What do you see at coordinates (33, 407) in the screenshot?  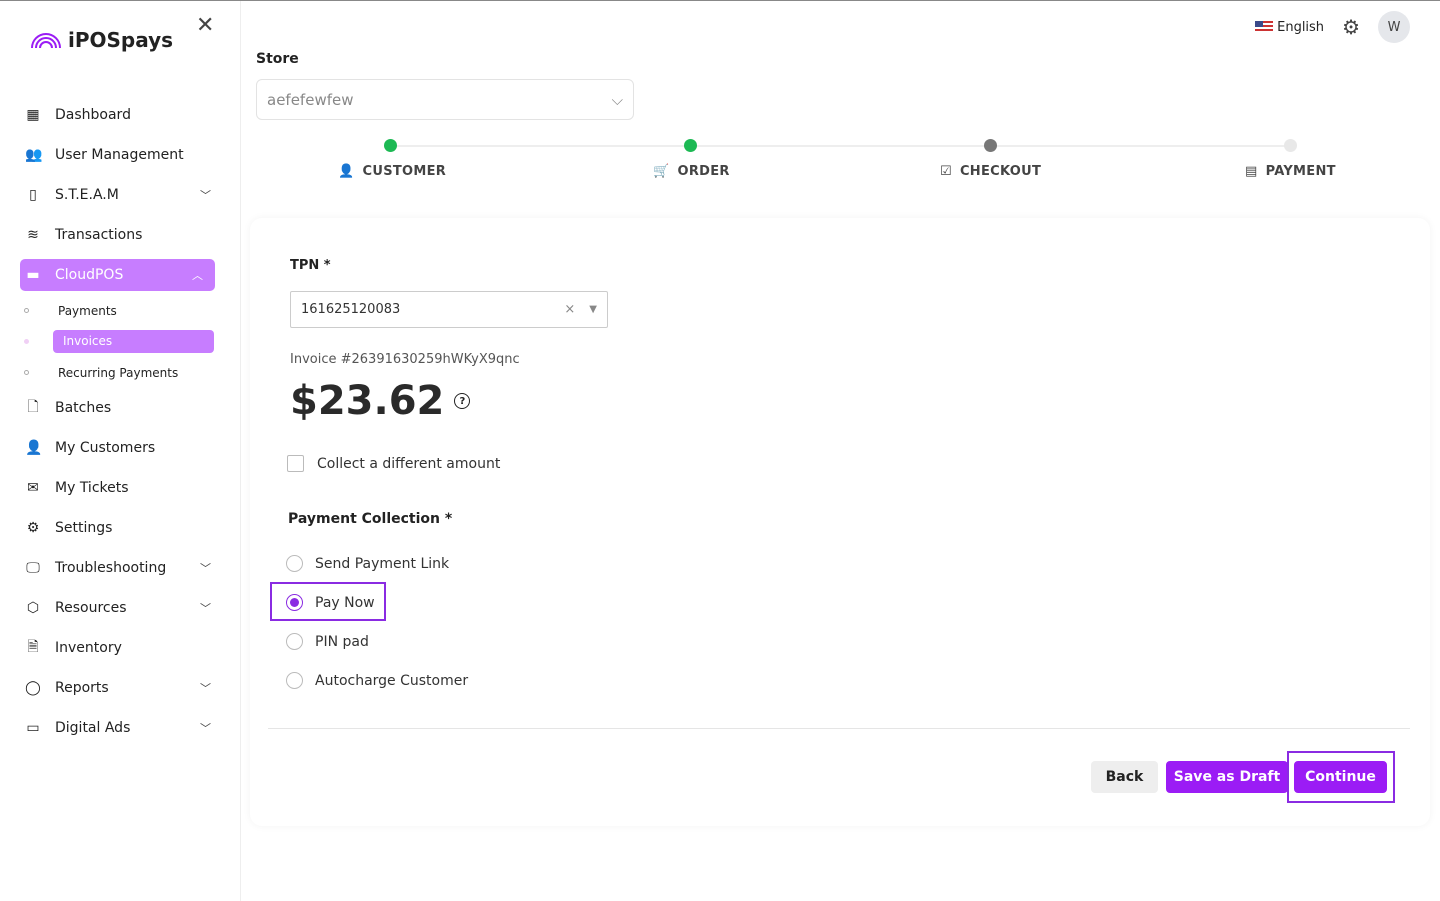 I see `file-icon: 🗋` at bounding box center [33, 407].